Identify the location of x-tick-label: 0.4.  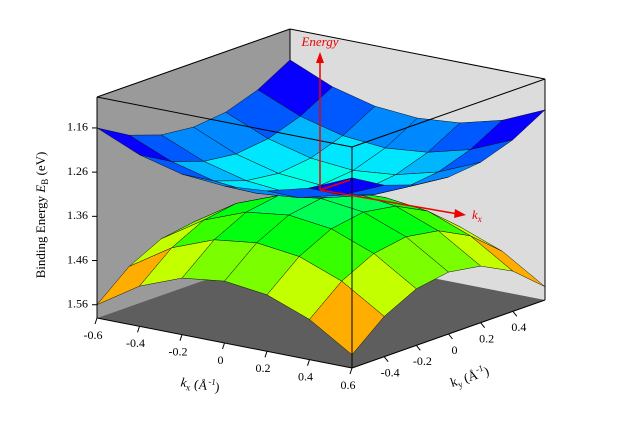
(305, 376).